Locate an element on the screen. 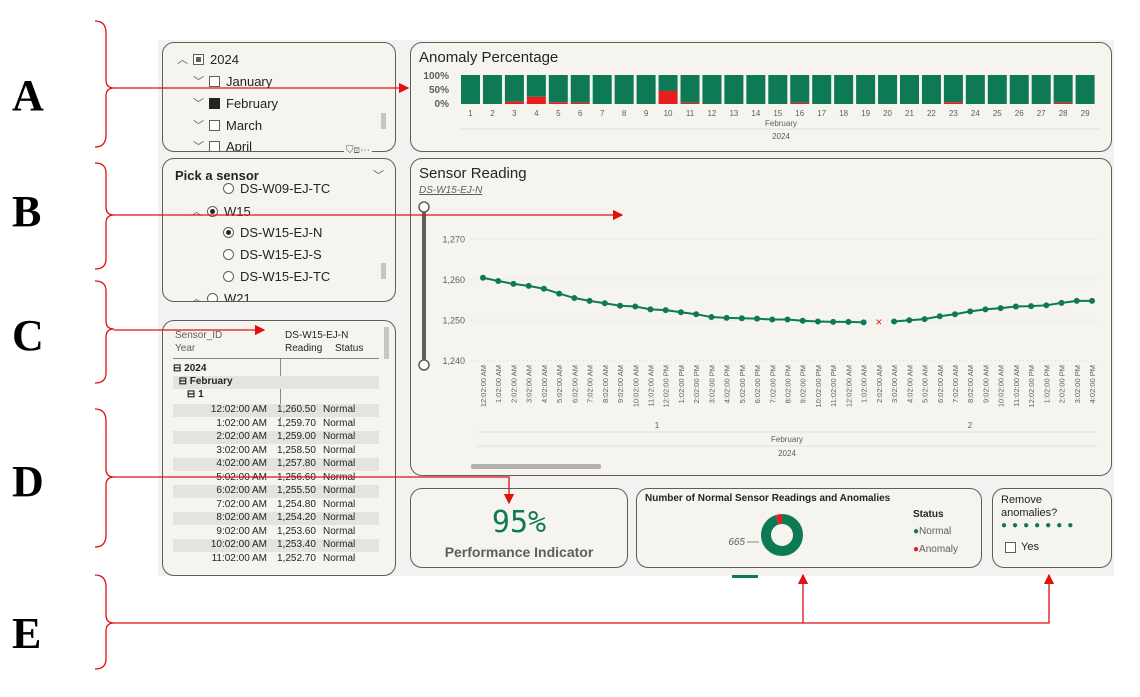  sensor-item: DS-W15-EJ-TC is located at coordinates (276, 276).